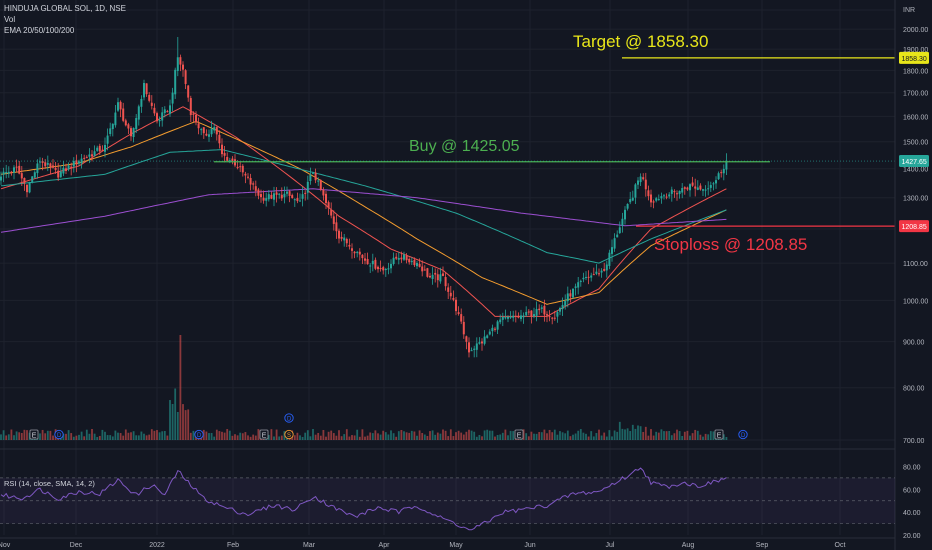 Image resolution: width=932 pixels, height=550 pixels. Describe the element at coordinates (49, 483) in the screenshot. I see `rsi-label: RSI (14, close, SMA, 14, 2)` at that location.